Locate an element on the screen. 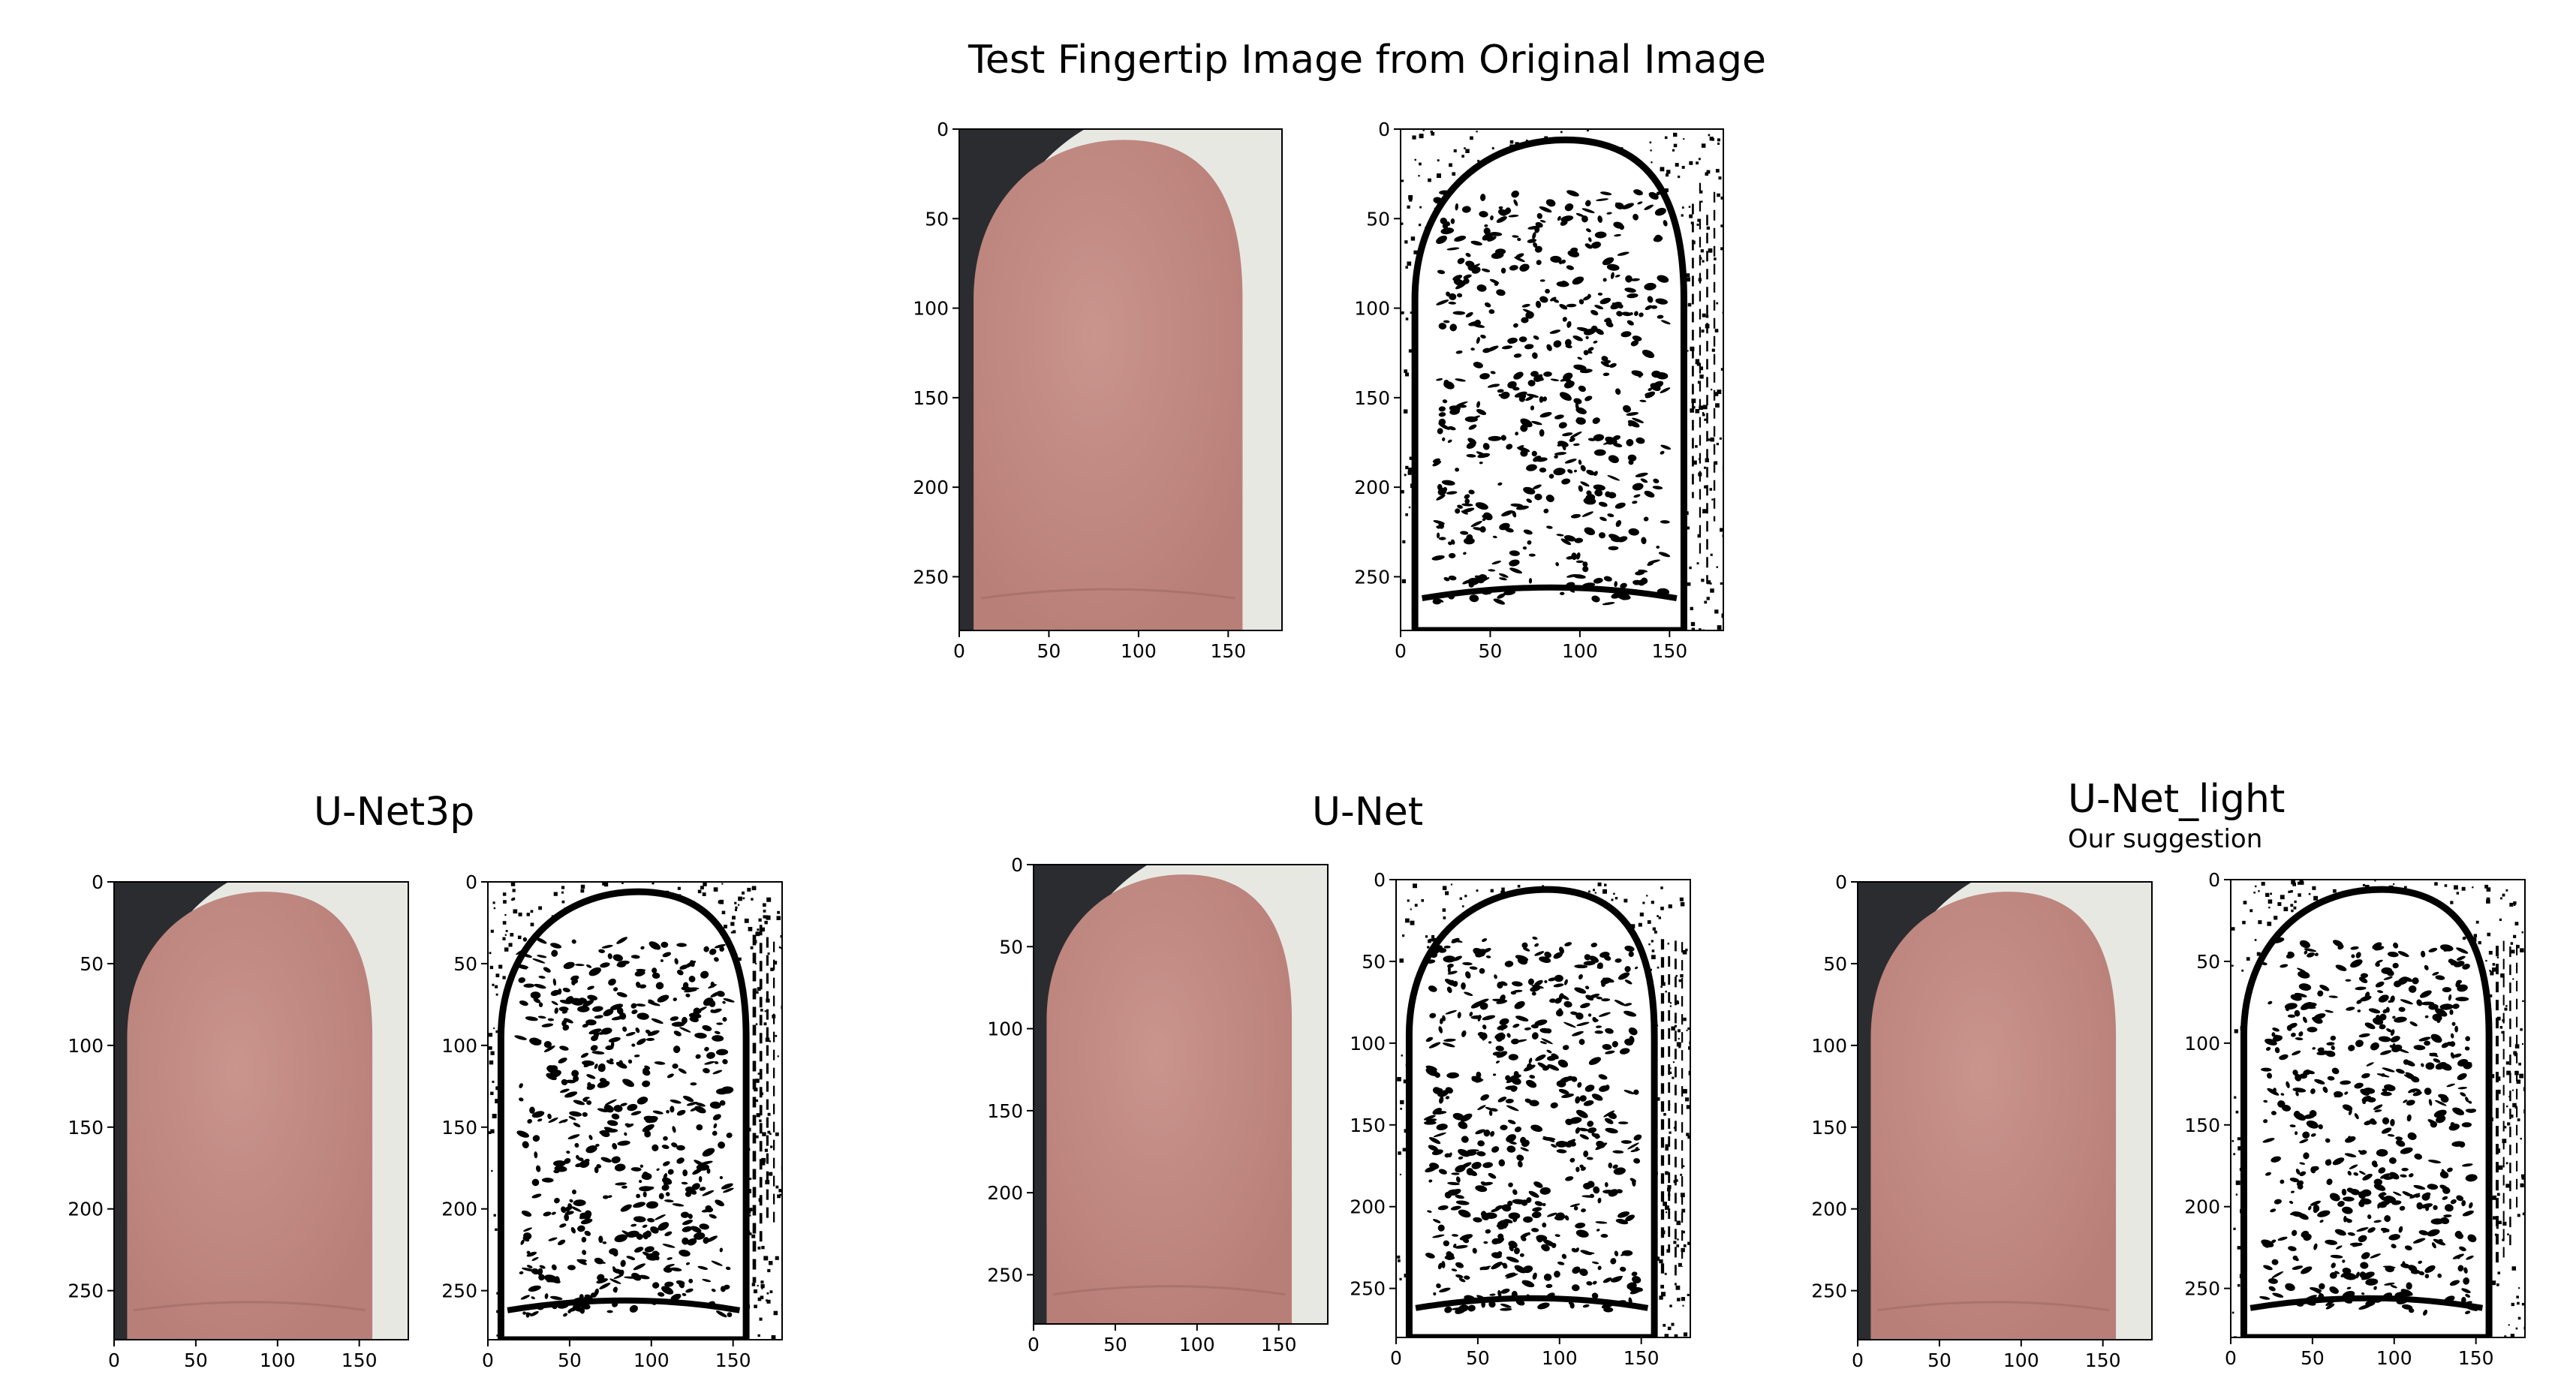 This screenshot has width=2576, height=1396. panel-unet-color: 0 50 100 150 0 50 100 150 200 250 is located at coordinates (1158, 1104).